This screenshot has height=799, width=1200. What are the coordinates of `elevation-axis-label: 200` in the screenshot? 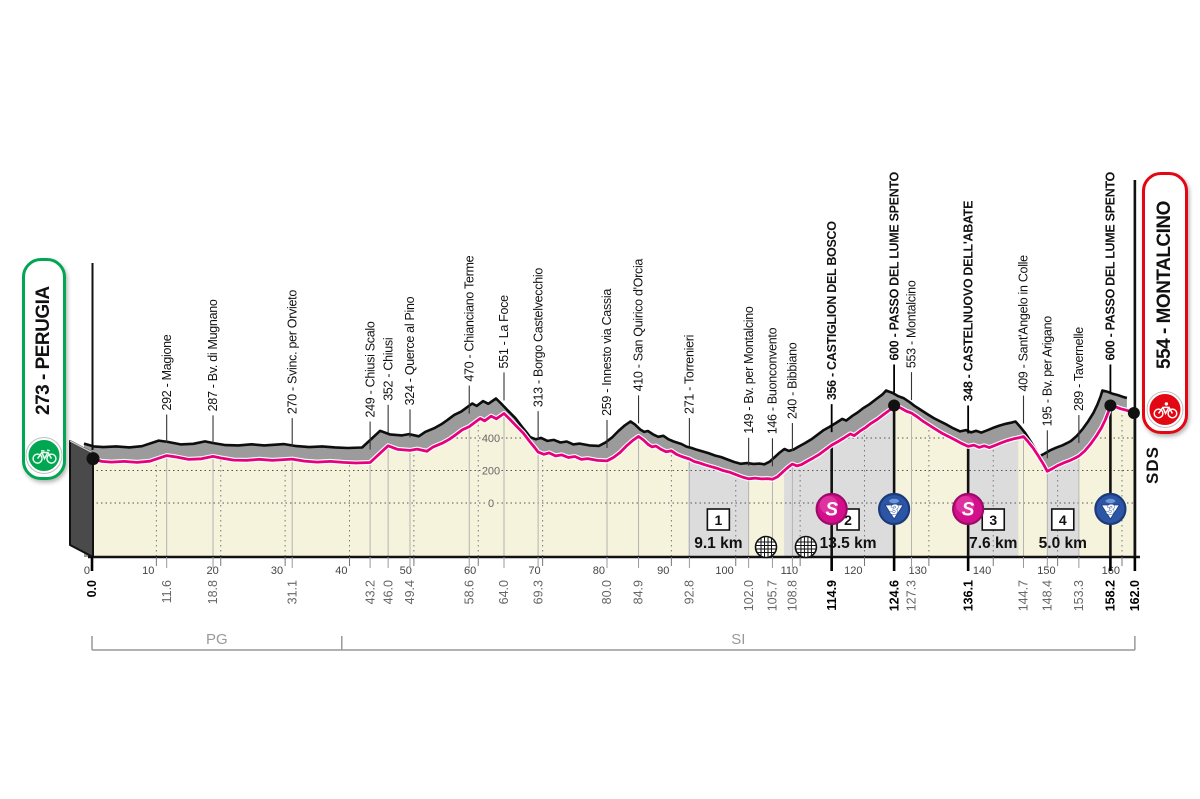 It's located at (491, 472).